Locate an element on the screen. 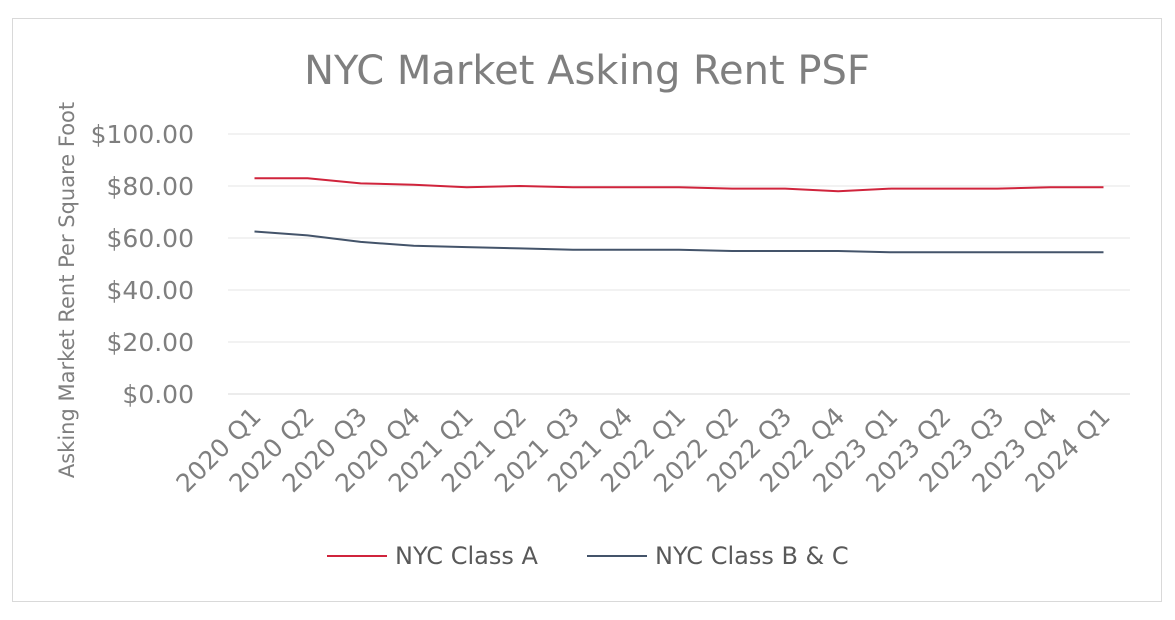 The height and width of the screenshot is (620, 1175). y-axis-label: Asking Market Rent Per Square Foot is located at coordinates (67, 290).